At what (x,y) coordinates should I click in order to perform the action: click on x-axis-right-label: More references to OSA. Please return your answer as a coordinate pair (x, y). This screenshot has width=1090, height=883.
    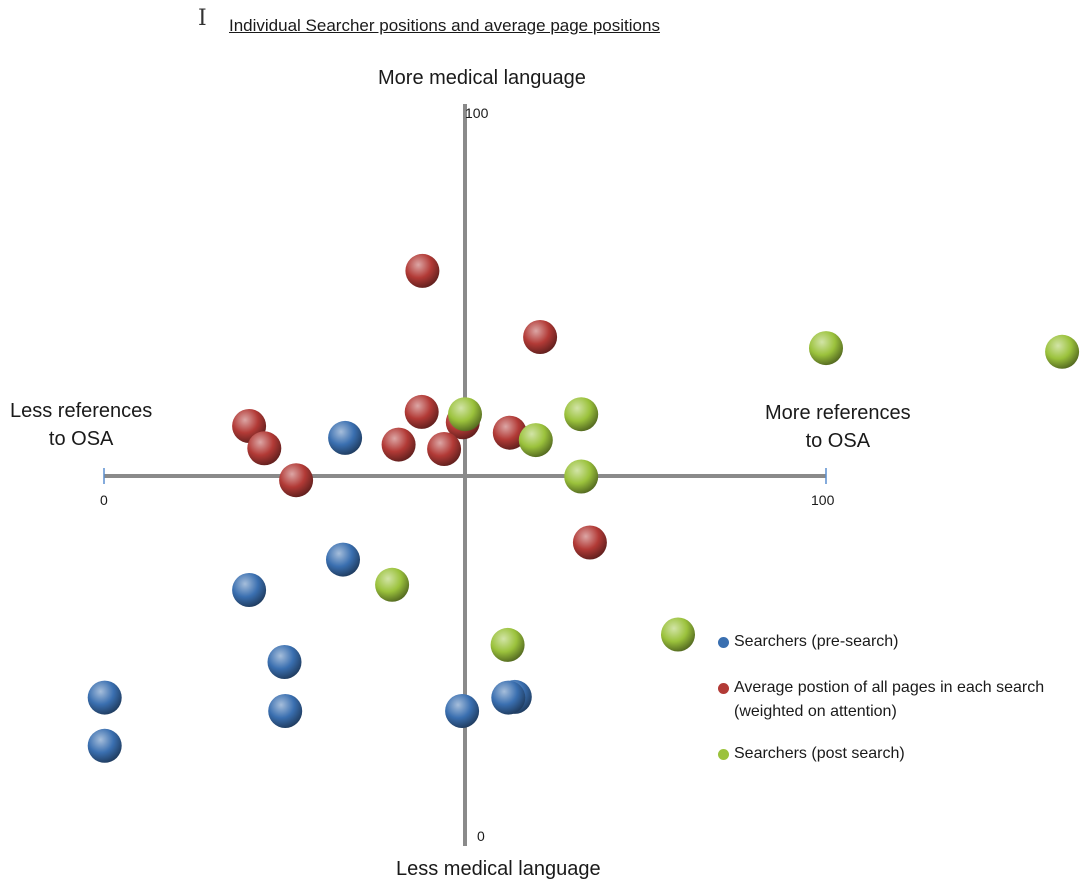
    Looking at the image, I should click on (838, 427).